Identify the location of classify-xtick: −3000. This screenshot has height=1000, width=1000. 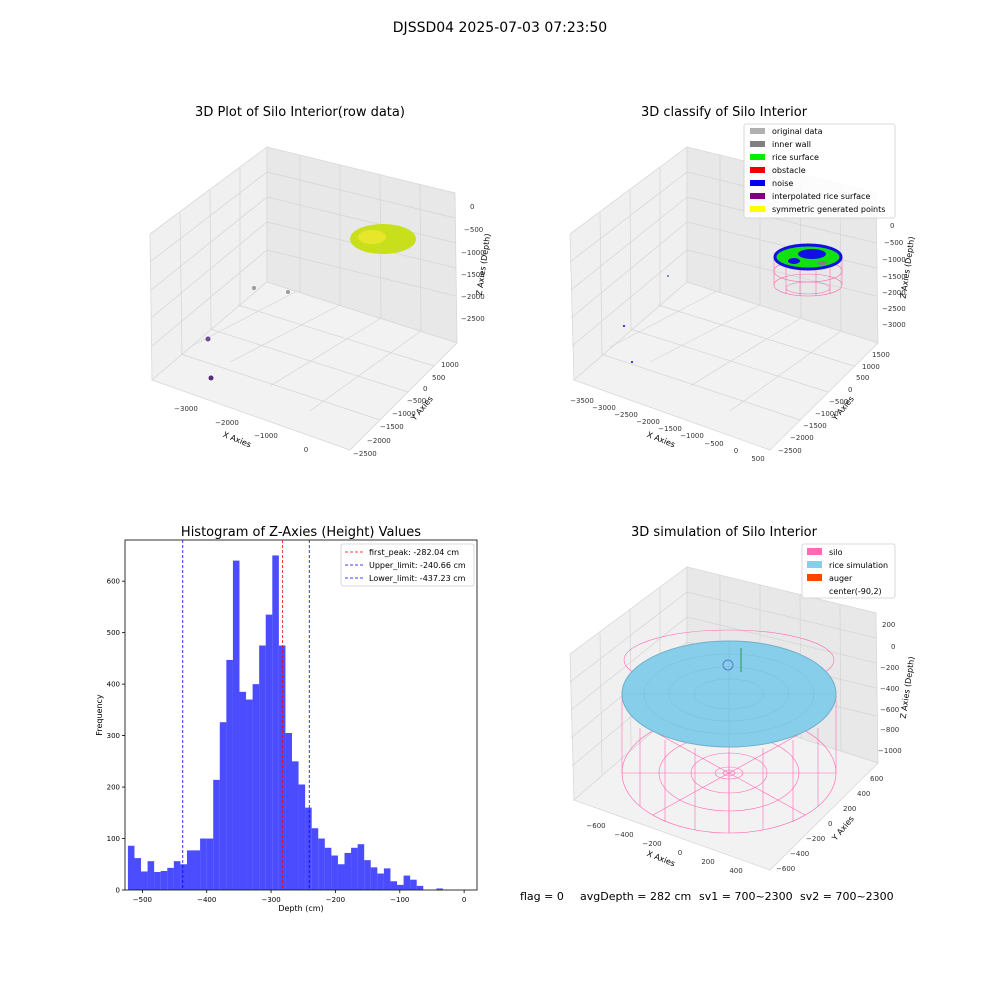
(604, 408).